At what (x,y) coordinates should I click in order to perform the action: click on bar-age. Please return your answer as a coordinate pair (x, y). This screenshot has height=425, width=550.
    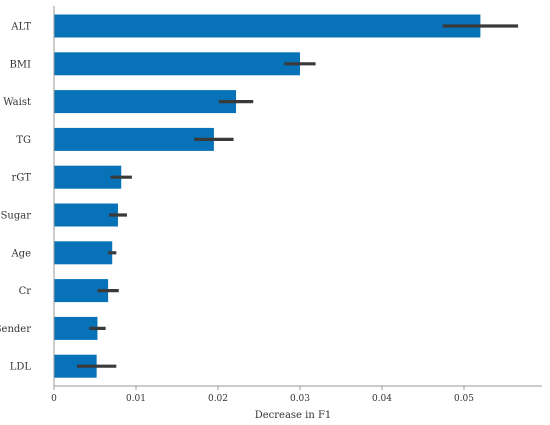
    Looking at the image, I should click on (83, 253).